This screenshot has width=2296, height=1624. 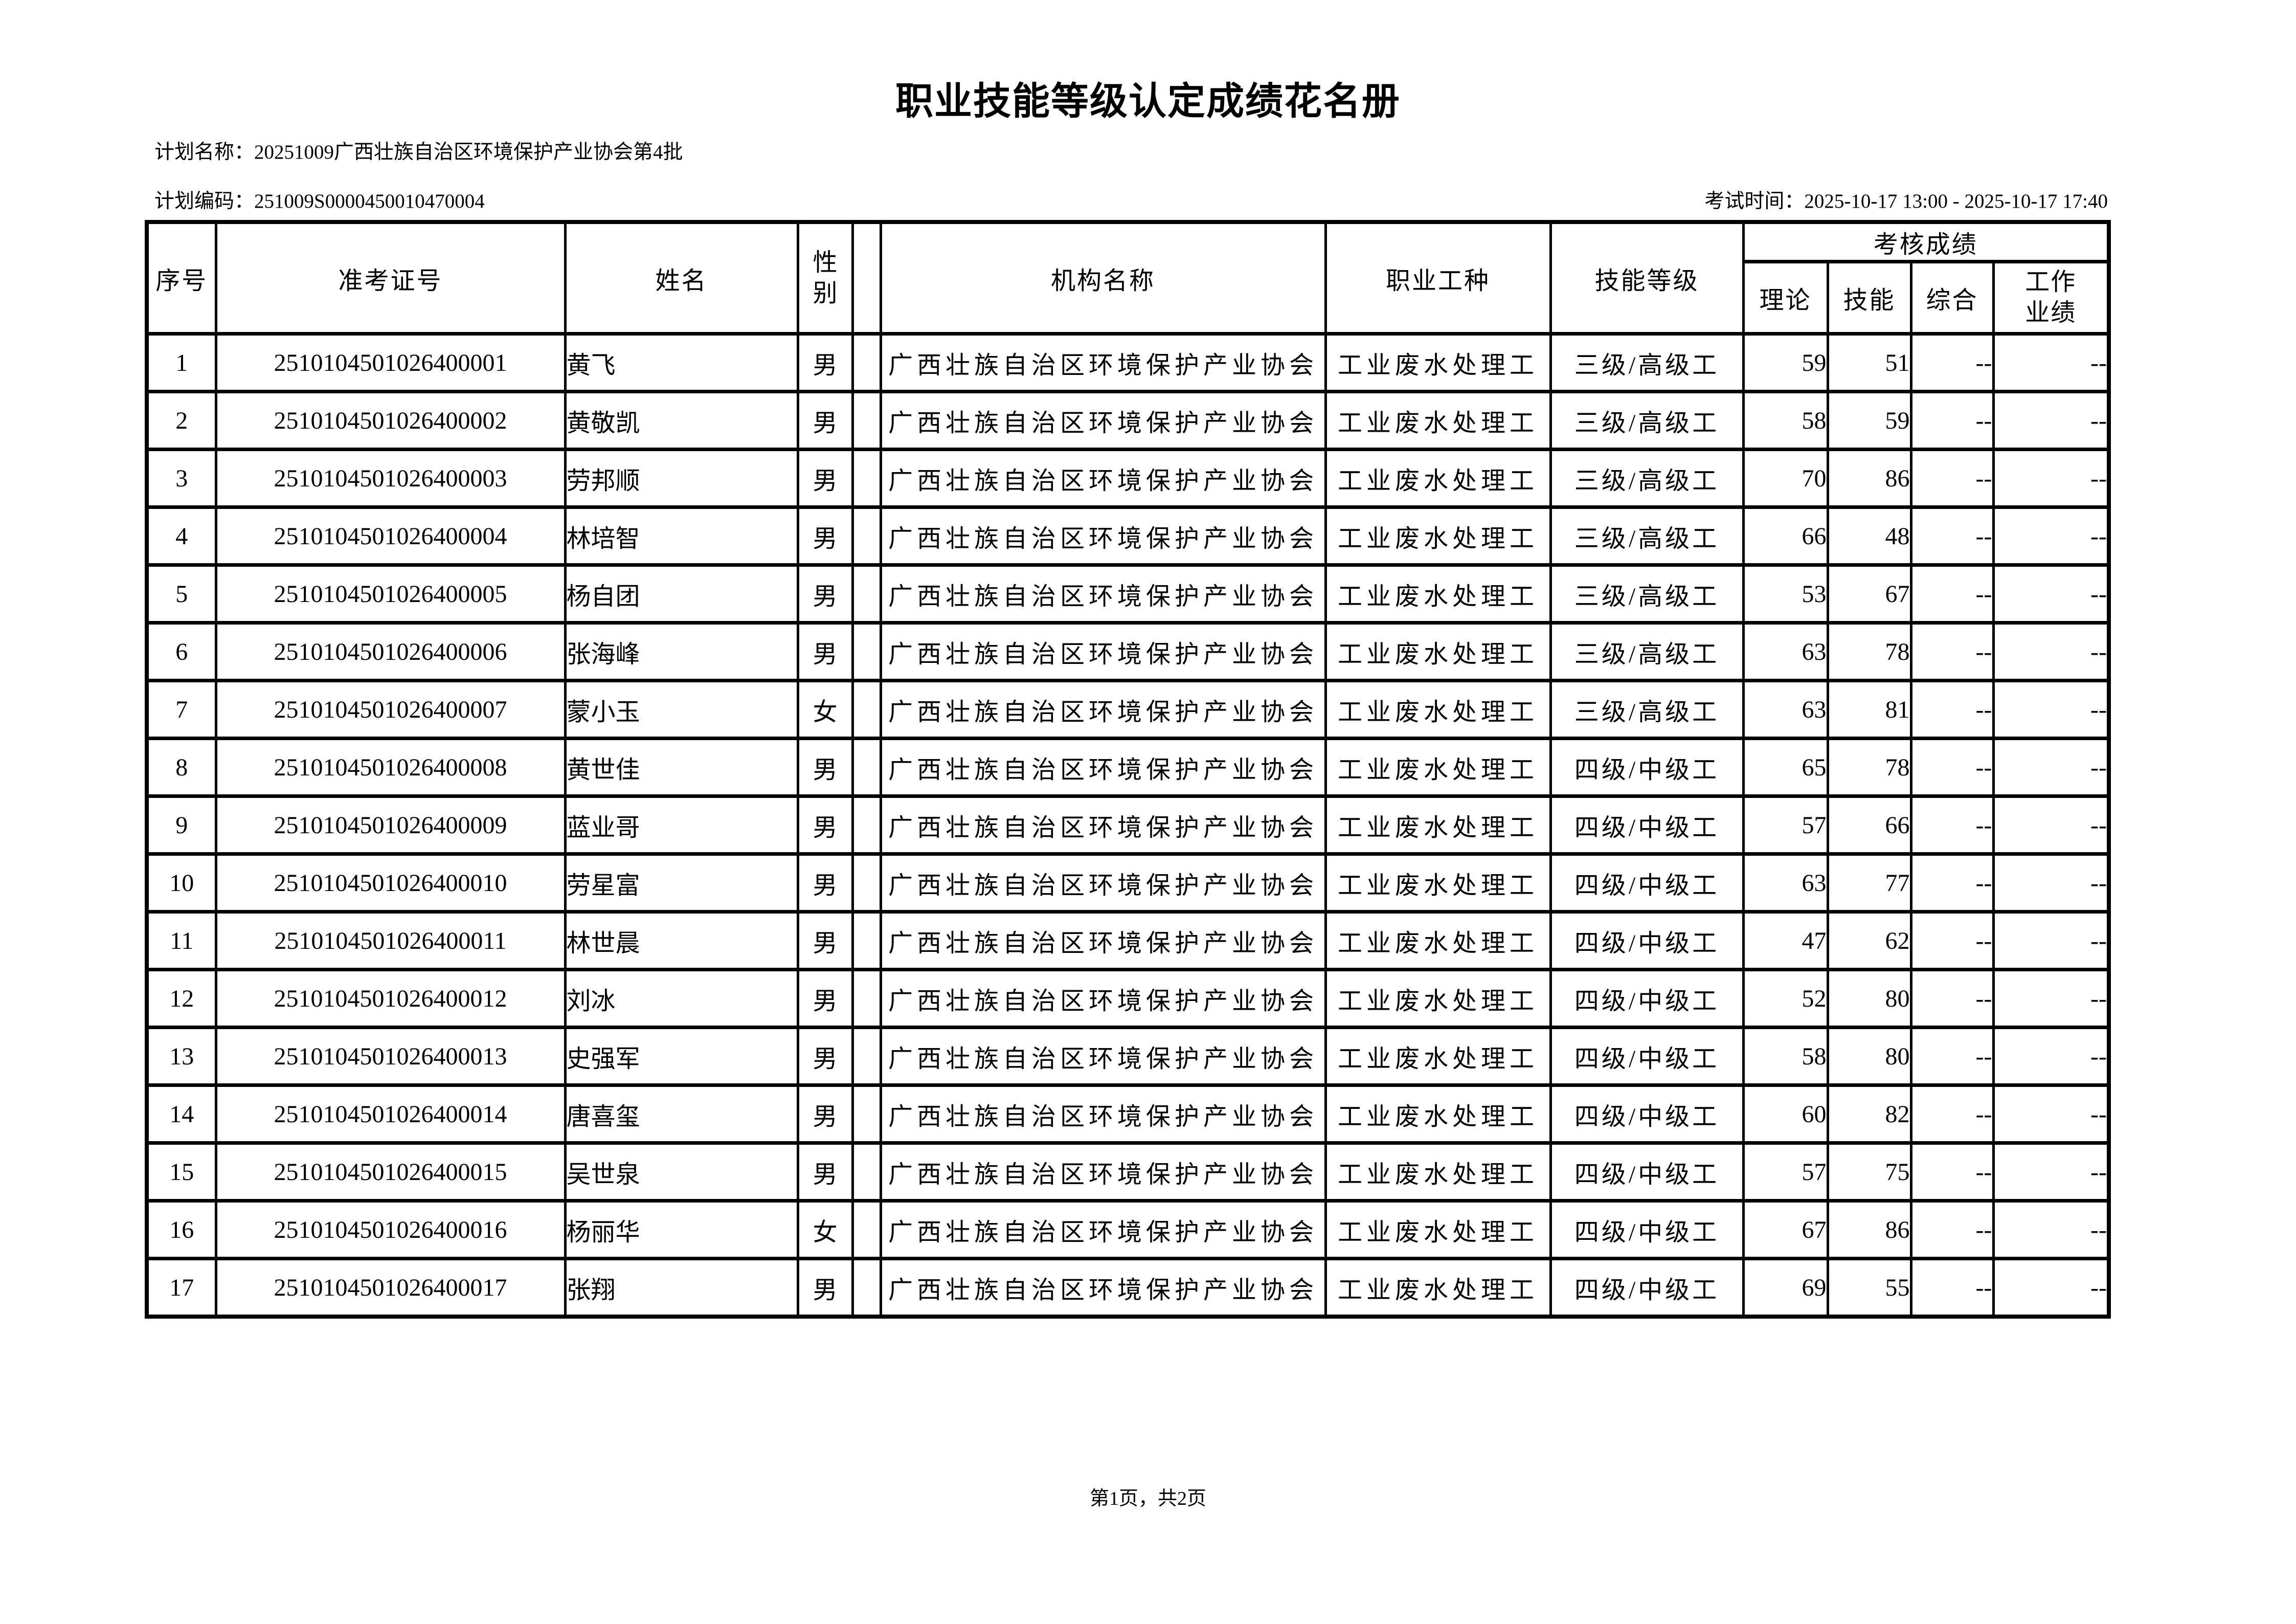 What do you see at coordinates (391, 825) in the screenshot?
I see `cell-ticket: 2510104501026400009` at bounding box center [391, 825].